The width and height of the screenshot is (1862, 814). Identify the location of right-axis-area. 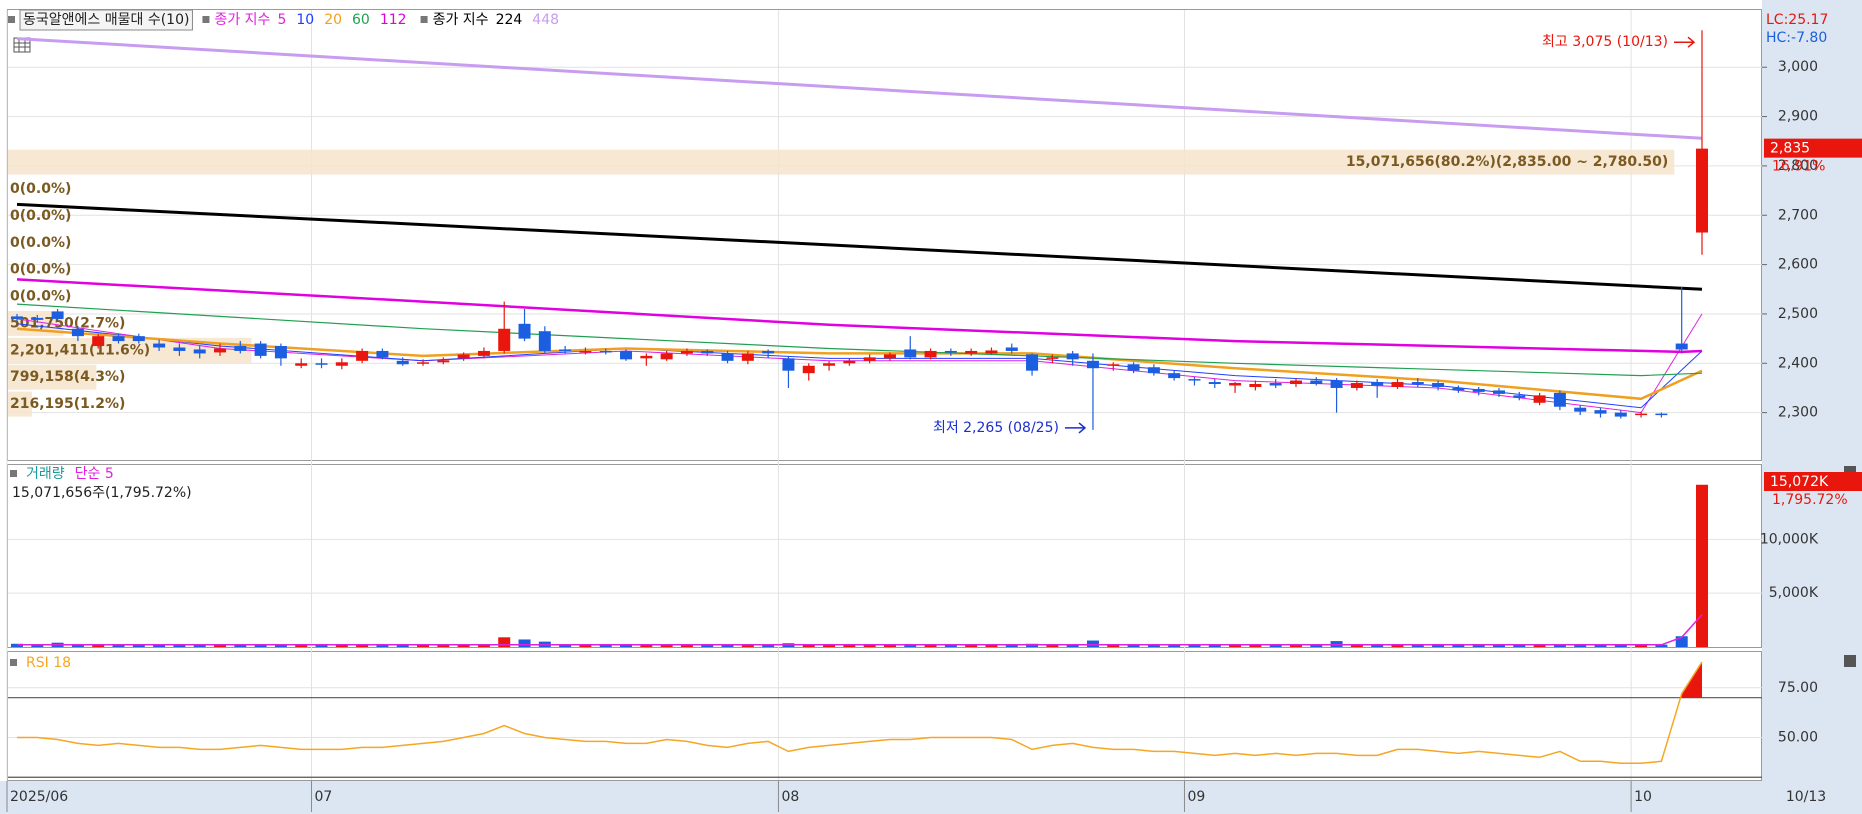
(1812, 407).